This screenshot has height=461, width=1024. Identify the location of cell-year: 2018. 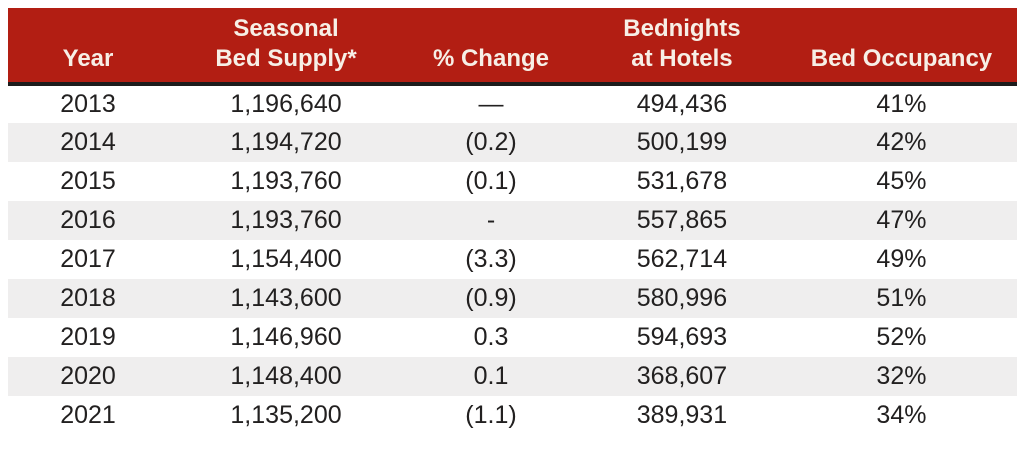
(88, 298).